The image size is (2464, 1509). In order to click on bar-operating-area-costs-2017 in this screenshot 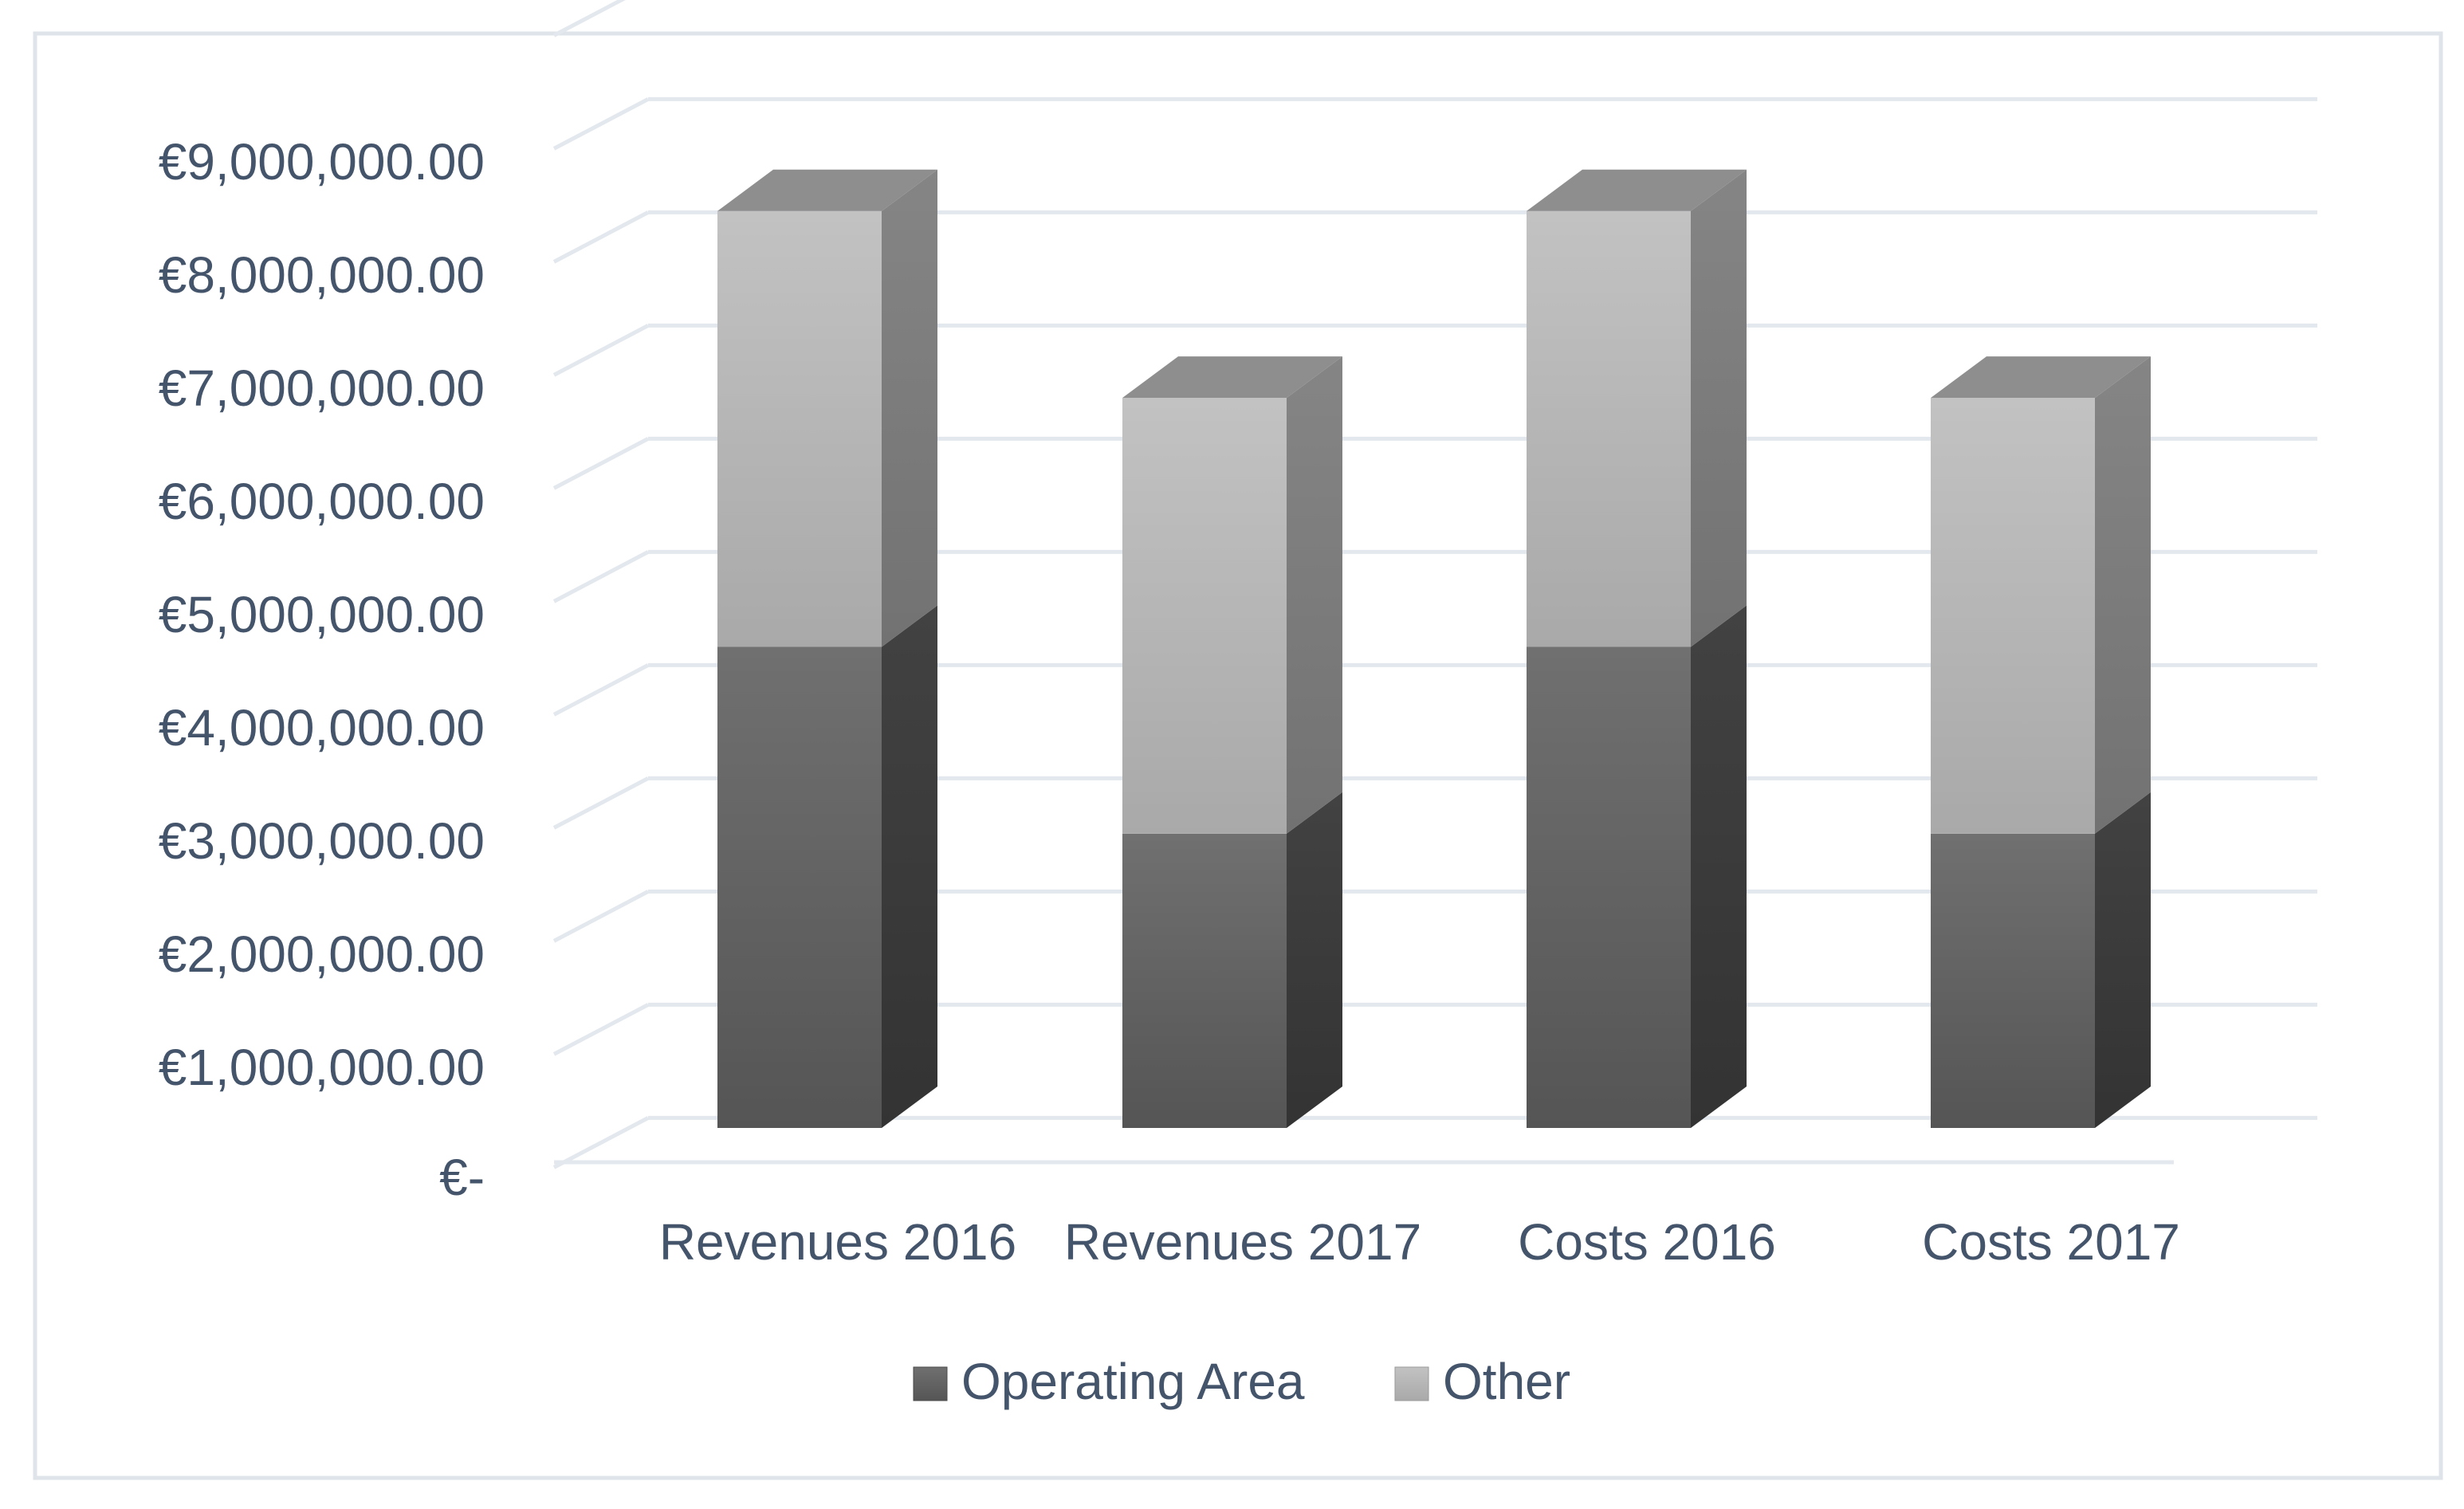, I will do `click(2013, 980)`.